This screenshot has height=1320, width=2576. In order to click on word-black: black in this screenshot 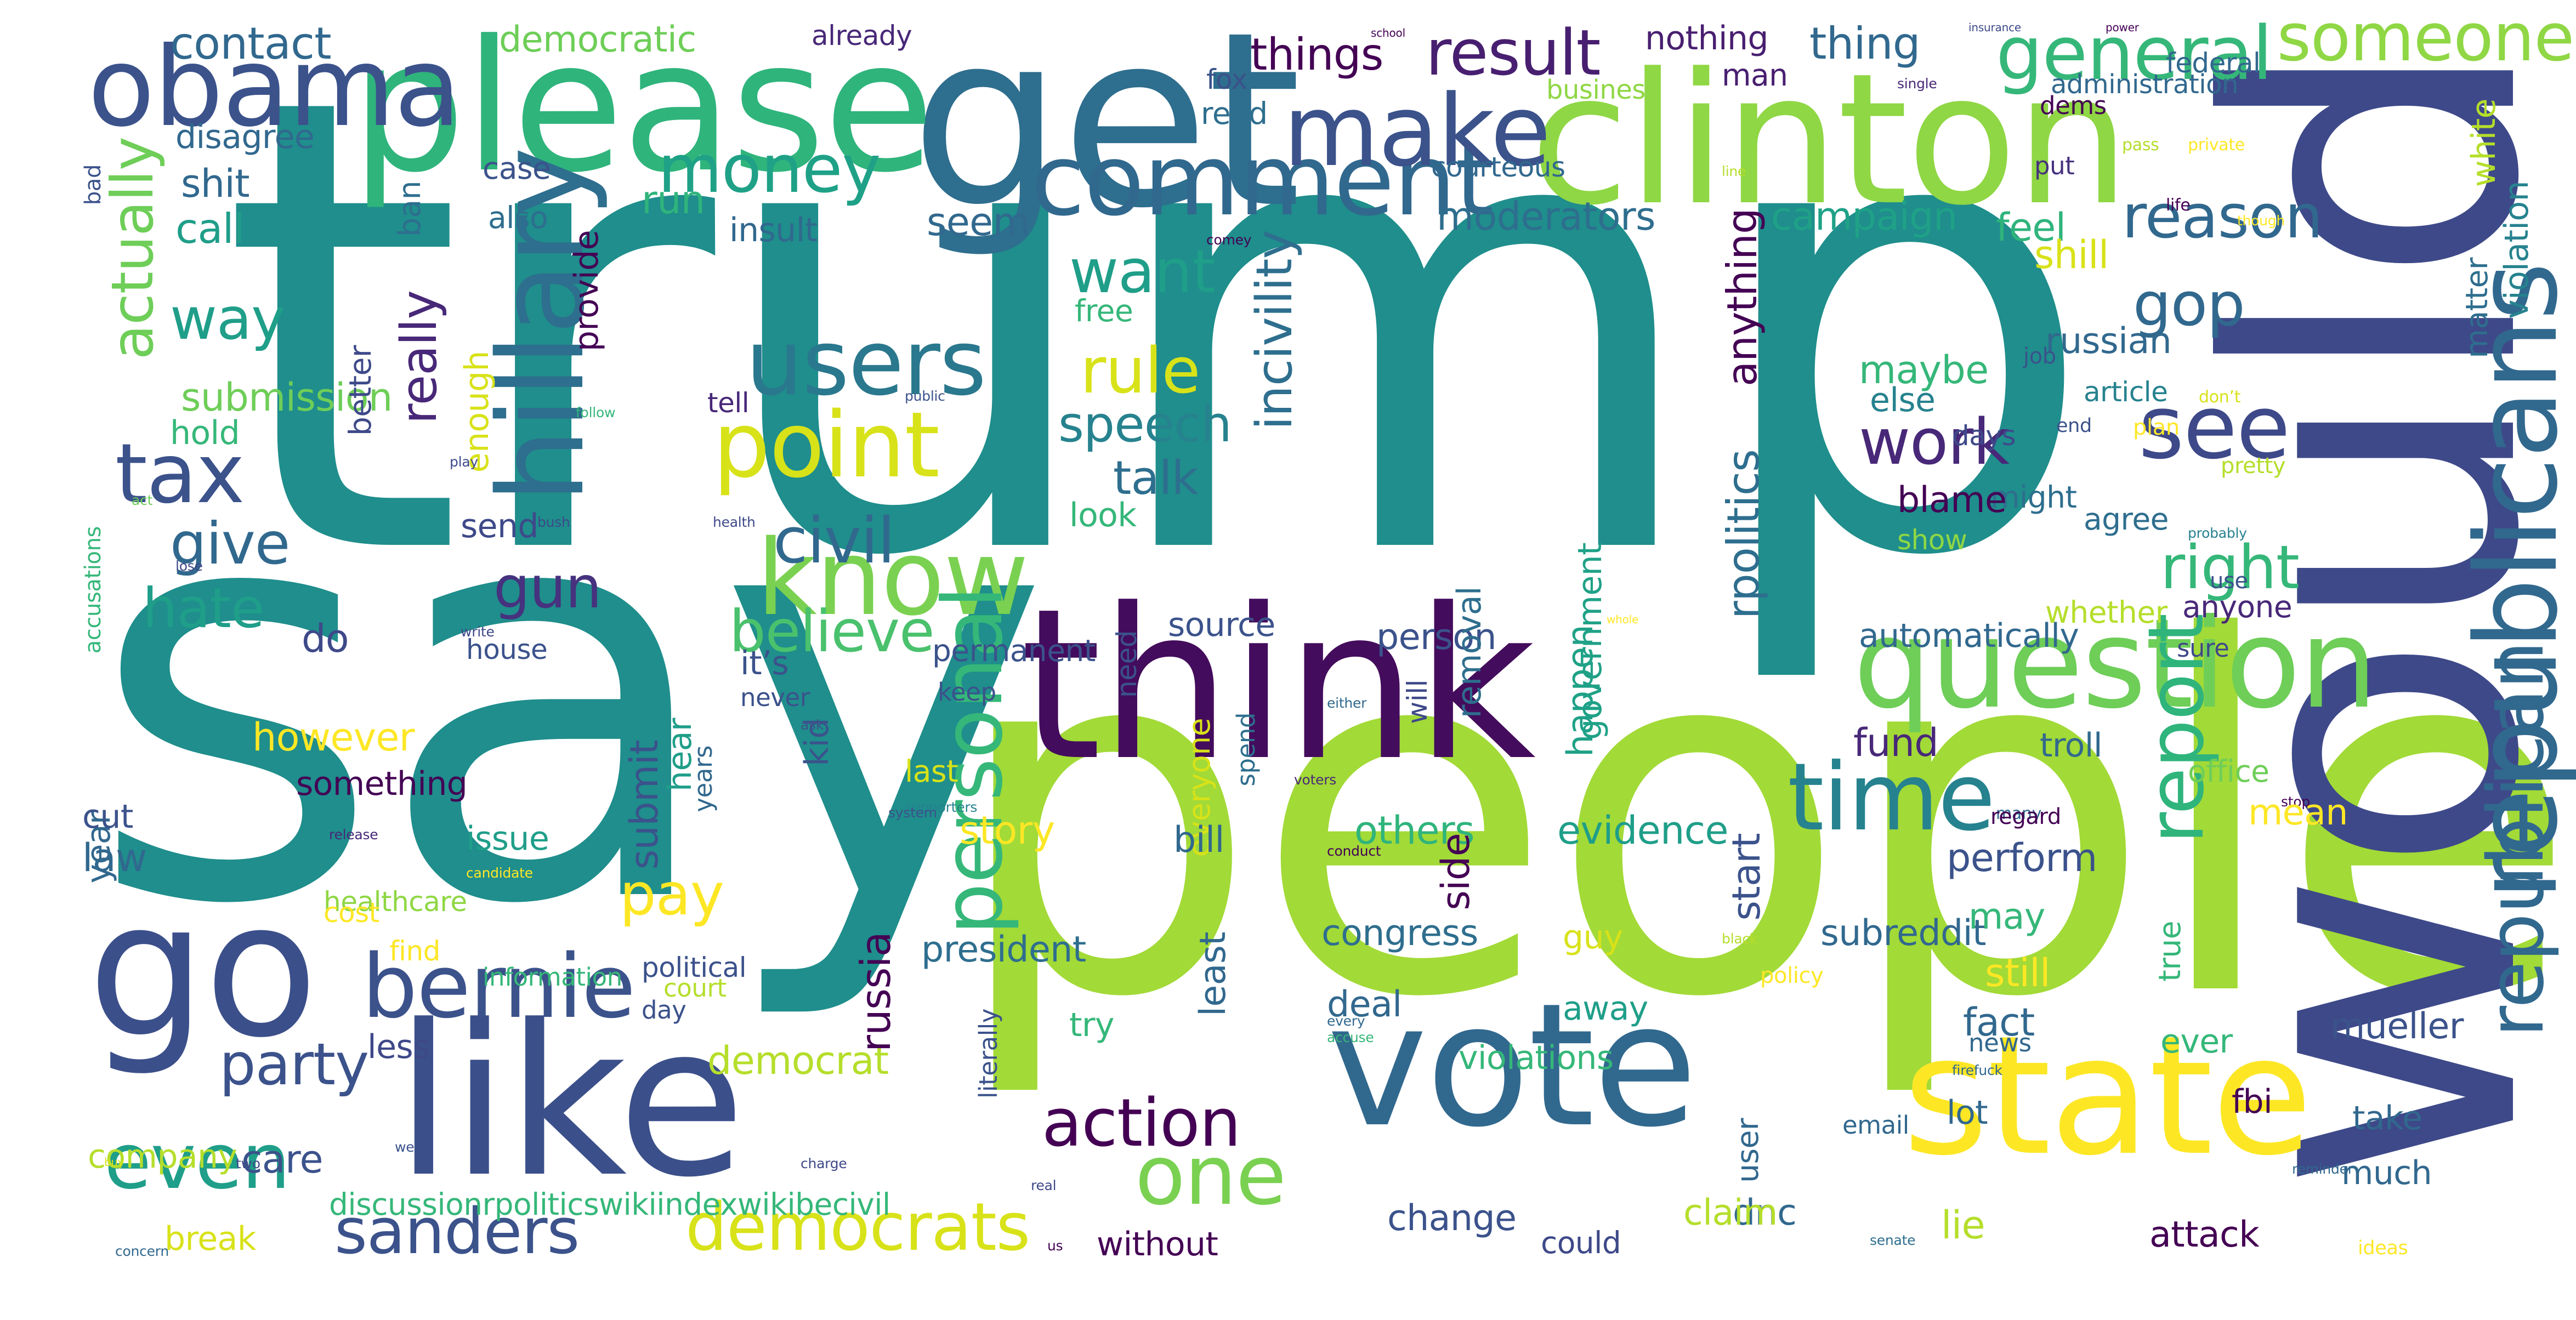, I will do `click(1740, 939)`.